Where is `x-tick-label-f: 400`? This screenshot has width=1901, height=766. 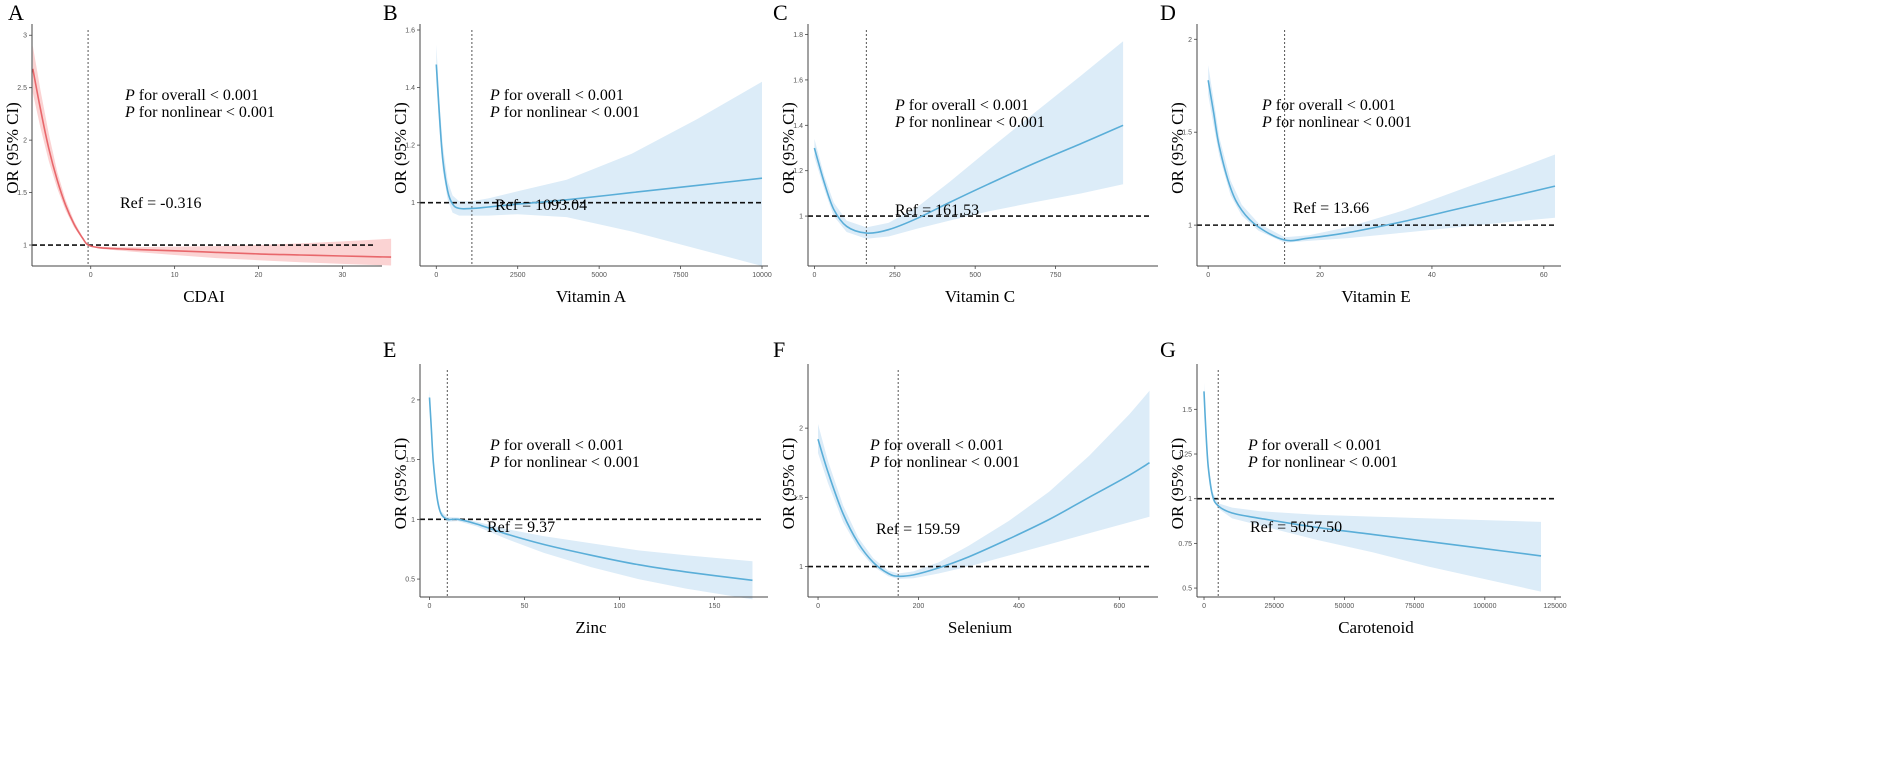
x-tick-label-f: 400 is located at coordinates (1019, 606).